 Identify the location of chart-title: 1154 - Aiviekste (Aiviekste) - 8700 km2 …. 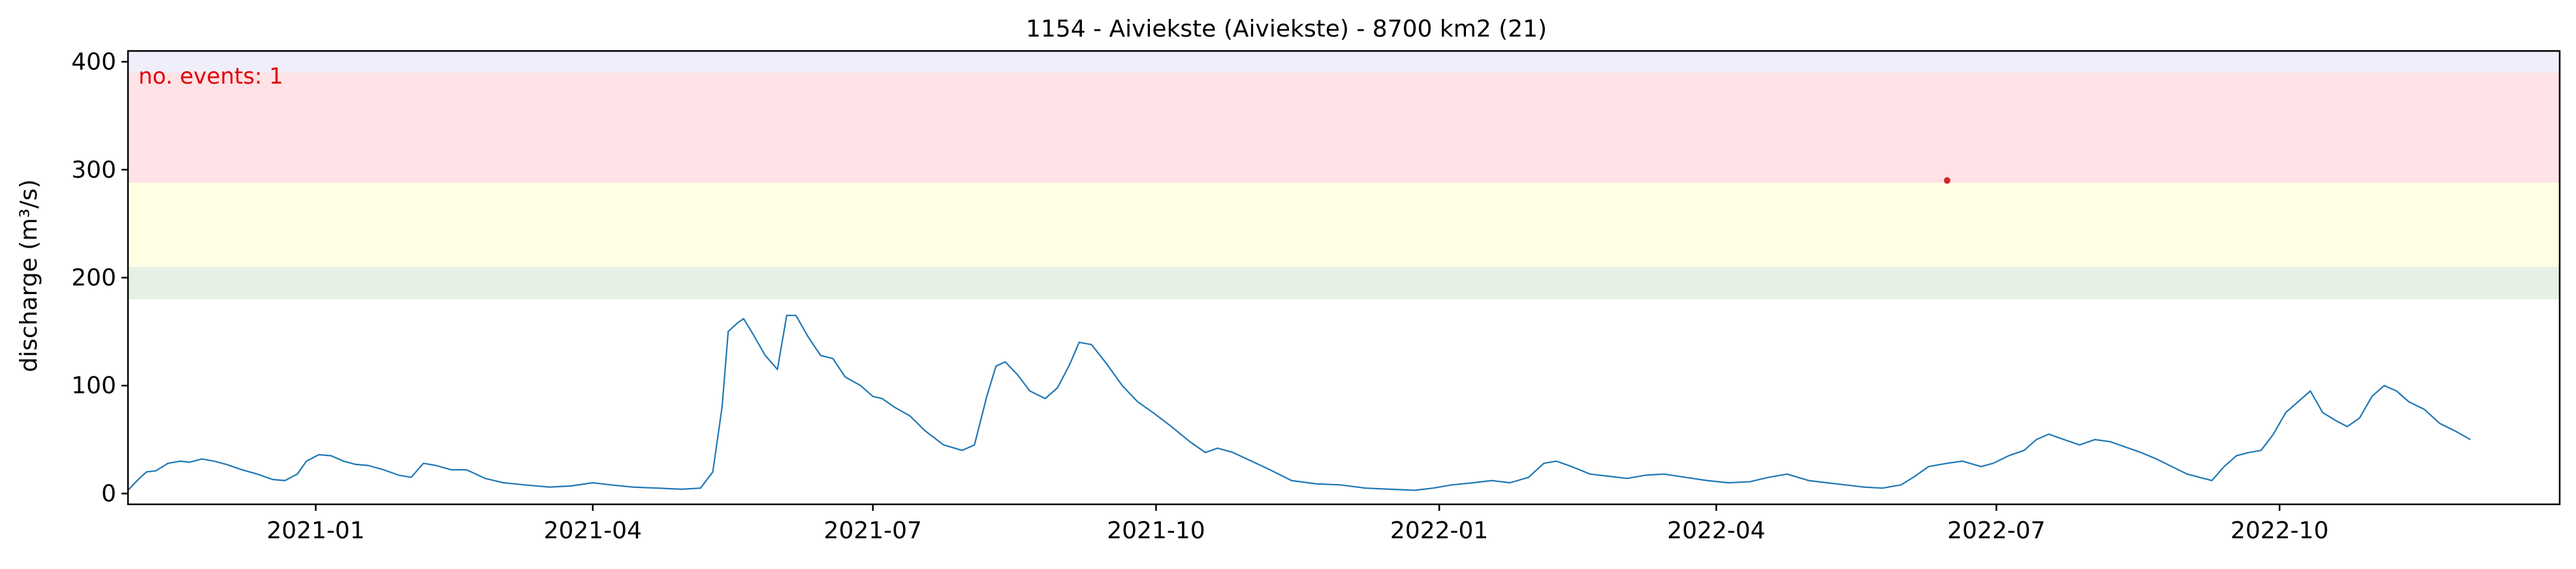
(1286, 29).